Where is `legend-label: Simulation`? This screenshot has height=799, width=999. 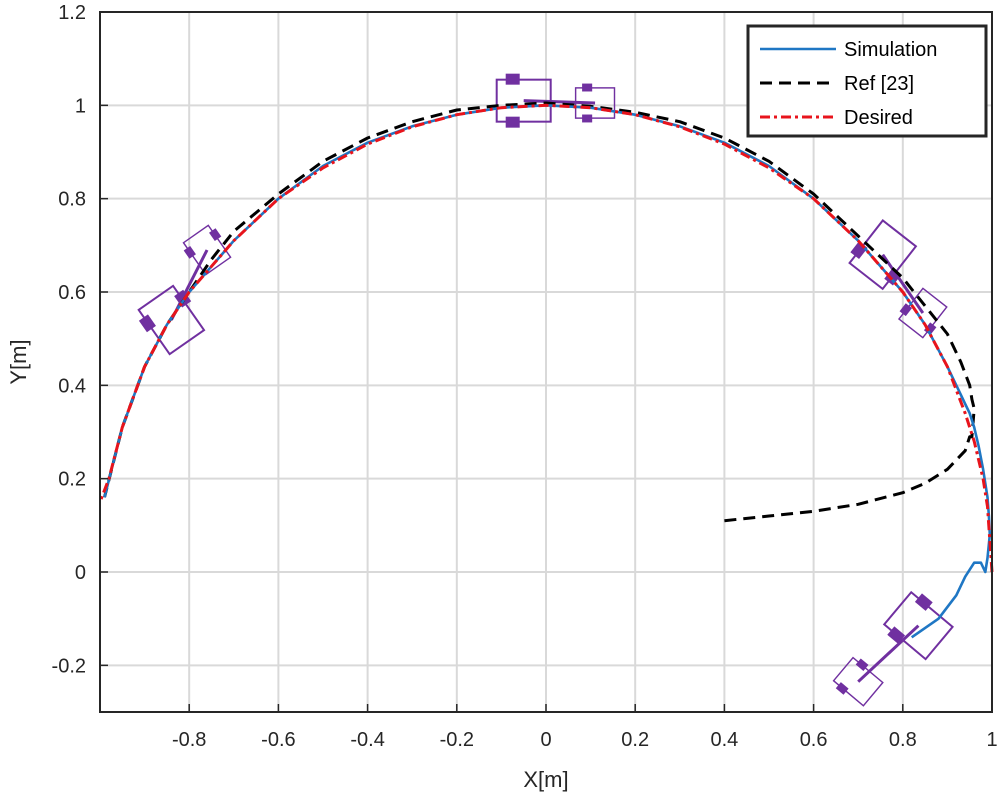 legend-label: Simulation is located at coordinates (890, 50).